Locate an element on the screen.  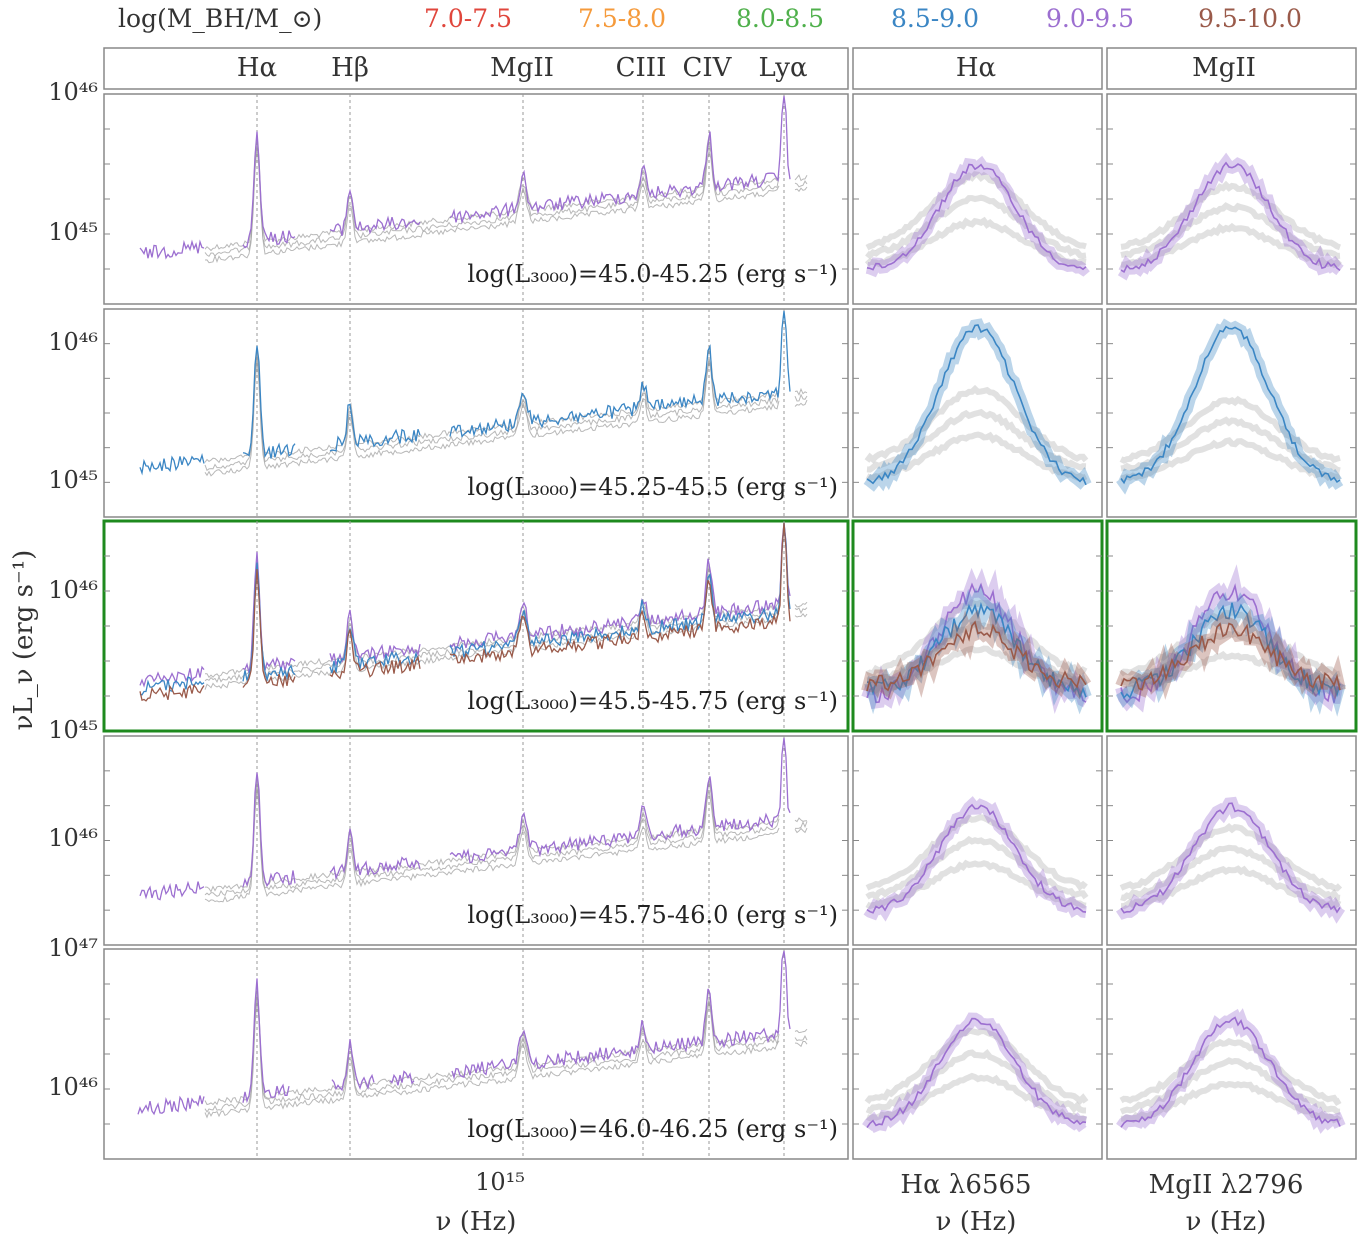
luminosity-bin-label: log(L₃₀₀₀)=45.5-45.75 (erg s⁻¹) is located at coordinates (652, 701).